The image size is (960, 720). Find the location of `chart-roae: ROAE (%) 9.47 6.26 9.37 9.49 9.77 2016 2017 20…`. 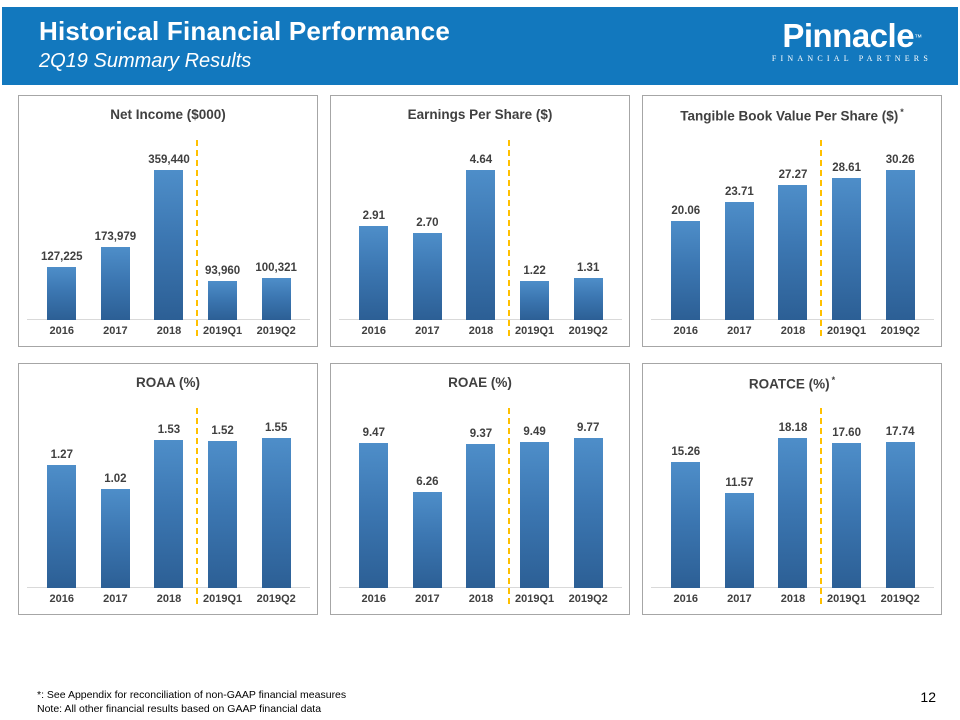

chart-roae: ROAE (%) 9.47 6.26 9.37 9.49 9.77 2016 2017 20… is located at coordinates (480, 489).